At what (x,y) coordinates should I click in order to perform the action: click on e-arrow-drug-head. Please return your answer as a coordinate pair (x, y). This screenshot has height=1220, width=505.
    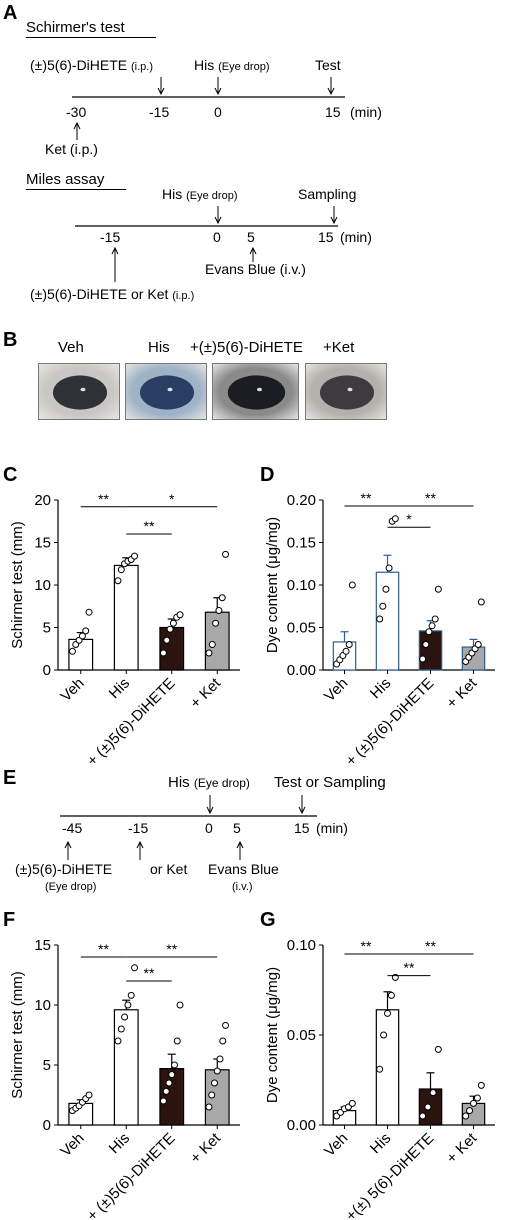
    Looking at the image, I should click on (68, 844).